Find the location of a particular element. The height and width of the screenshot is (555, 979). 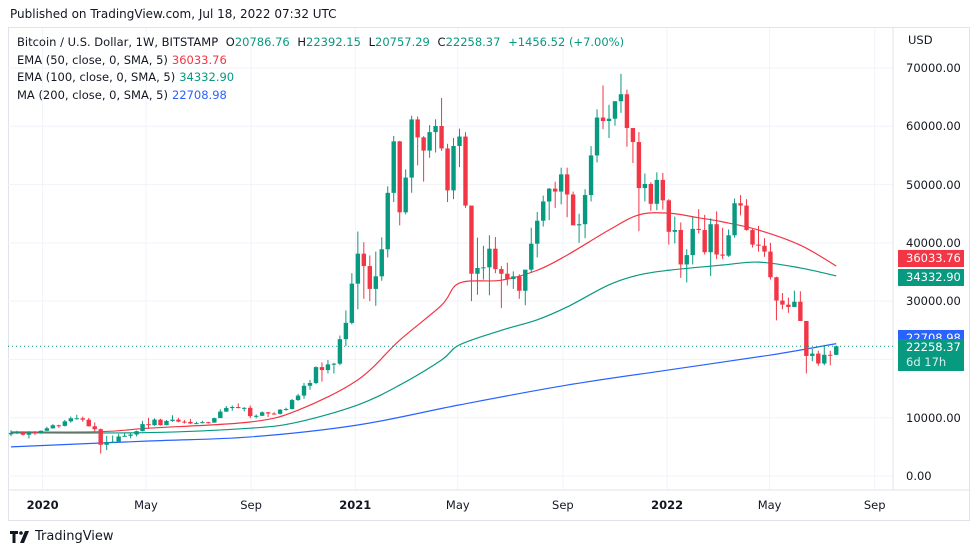

tradingview-logo: TradingView is located at coordinates (62, 536).